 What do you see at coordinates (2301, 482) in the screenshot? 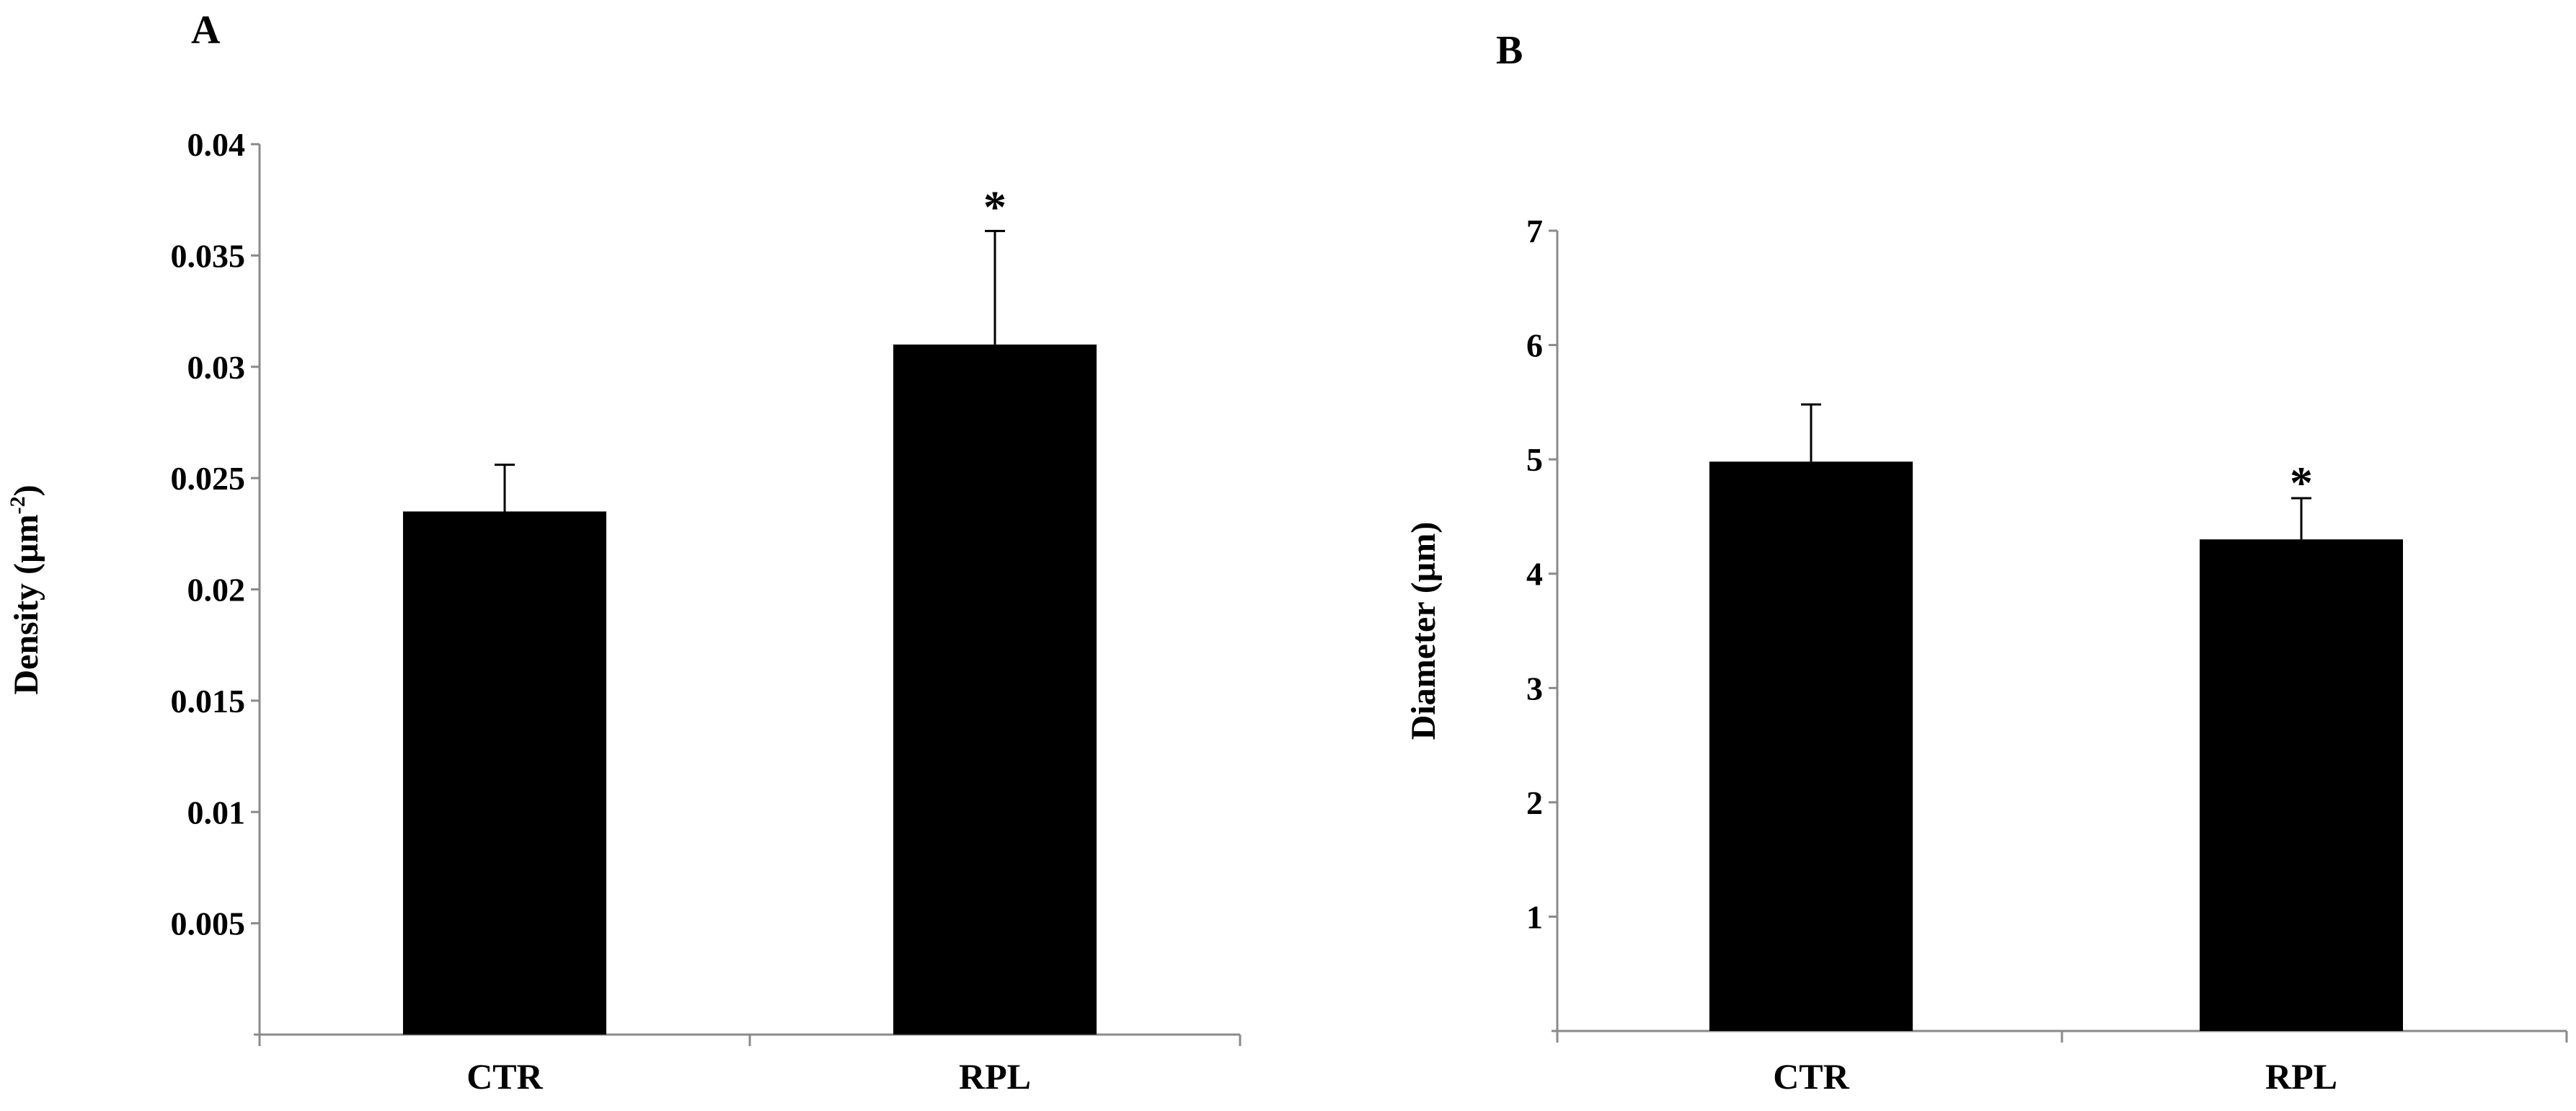
I see `panel-b-significance-marker-rpl: *` at bounding box center [2301, 482].